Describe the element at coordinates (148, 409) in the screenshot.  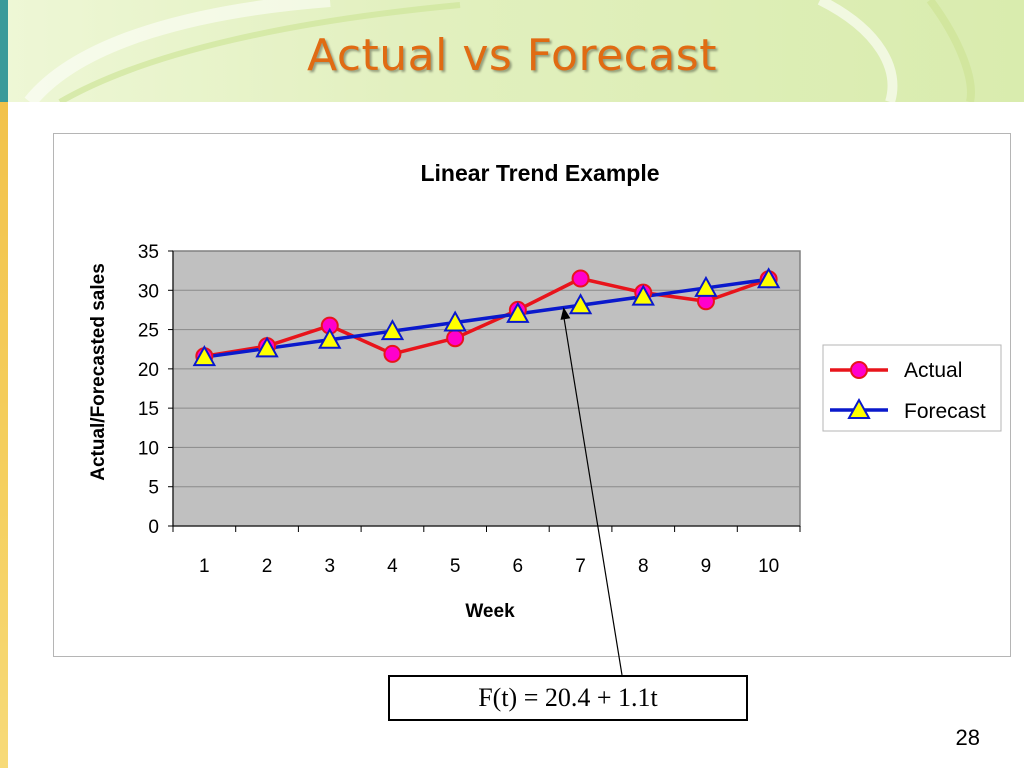
I see `y-tick-label: 15` at that location.